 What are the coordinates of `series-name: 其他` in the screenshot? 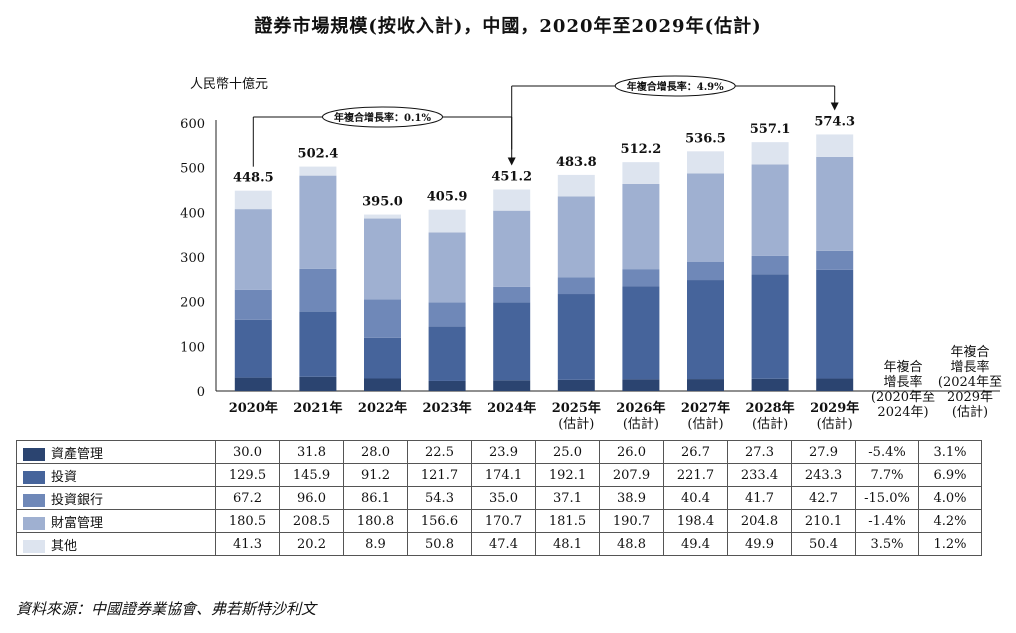 It's located at (64, 546).